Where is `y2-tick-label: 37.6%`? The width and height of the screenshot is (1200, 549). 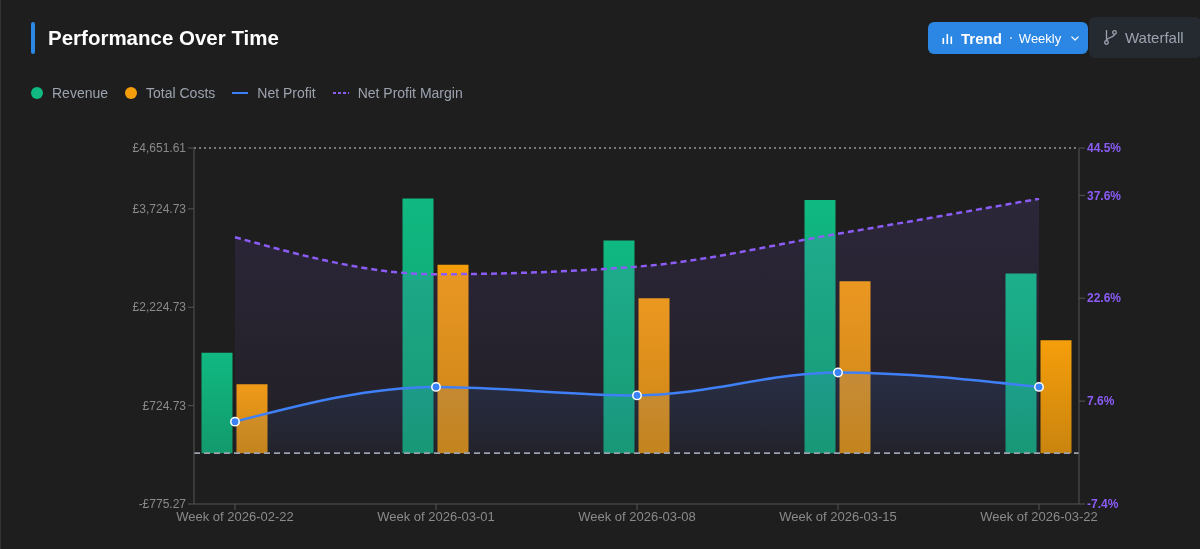
y2-tick-label: 37.6% is located at coordinates (1104, 195).